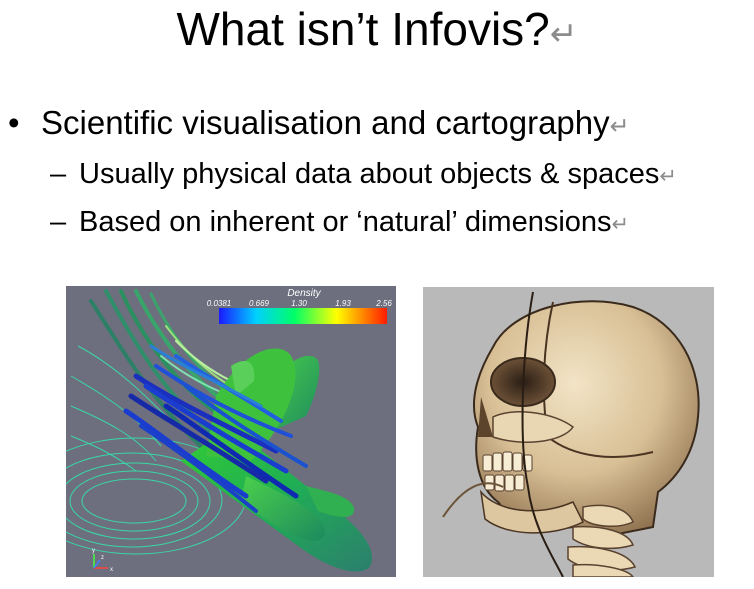 Image resolution: width=754 pixels, height=589 pixels. I want to click on legend-tick: 0.0381, so click(219, 303).